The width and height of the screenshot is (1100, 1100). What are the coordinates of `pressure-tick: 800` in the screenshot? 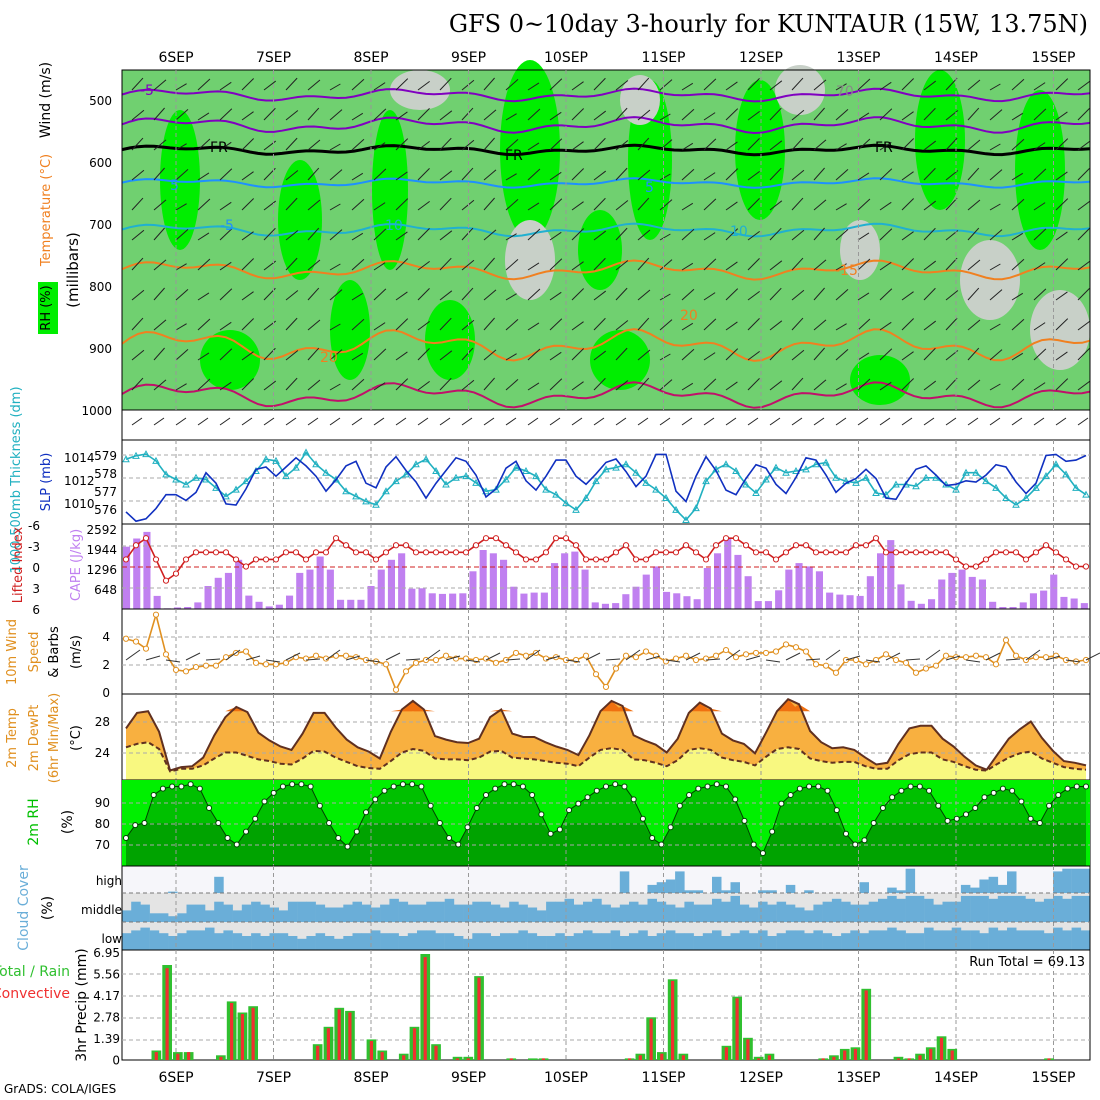 It's located at (100, 287).